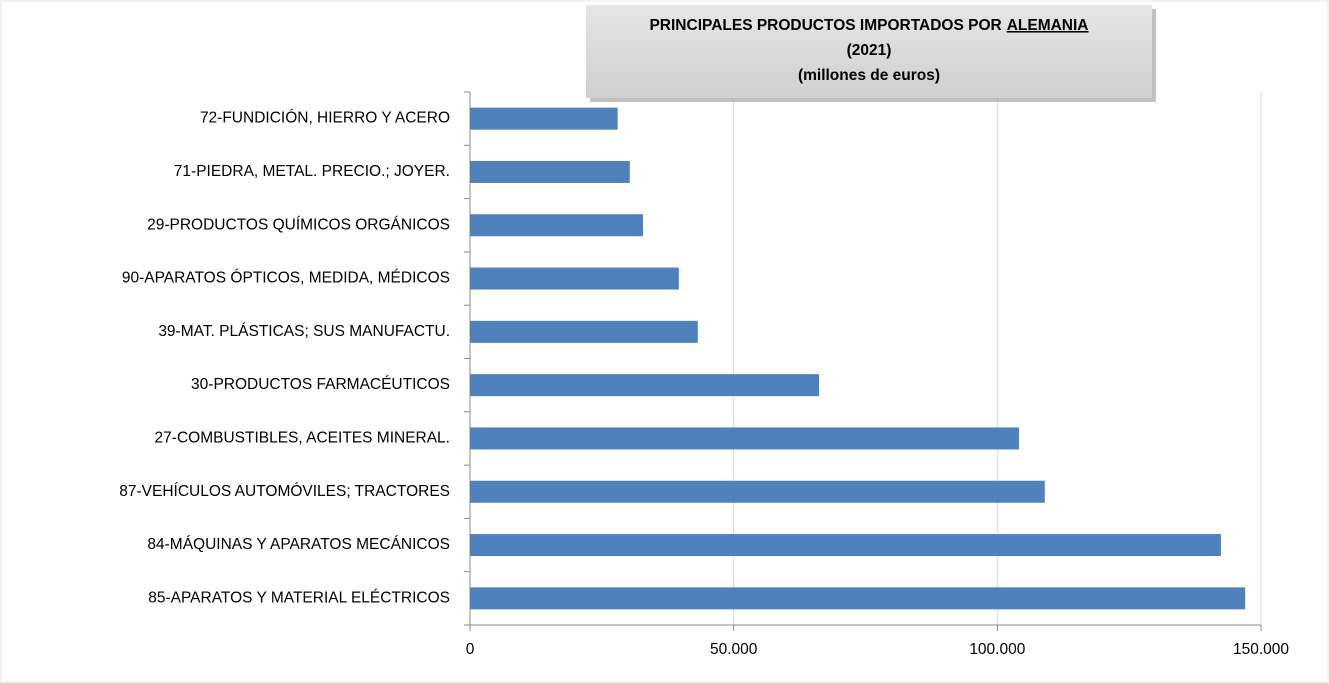 The image size is (1329, 683). I want to click on y-tick-label: 27-COMBUSTIBLES, ACEITES MINERAL., so click(302, 438).